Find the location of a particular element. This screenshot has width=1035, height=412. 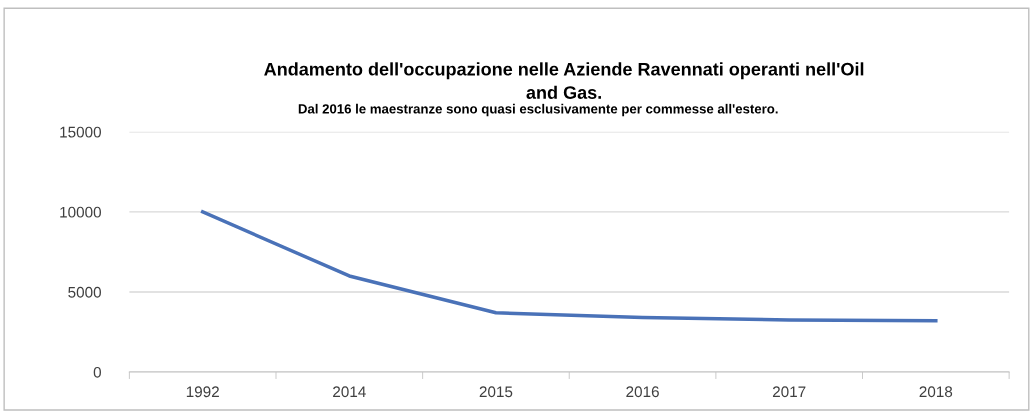

y-tick-label: 0 is located at coordinates (97, 372).